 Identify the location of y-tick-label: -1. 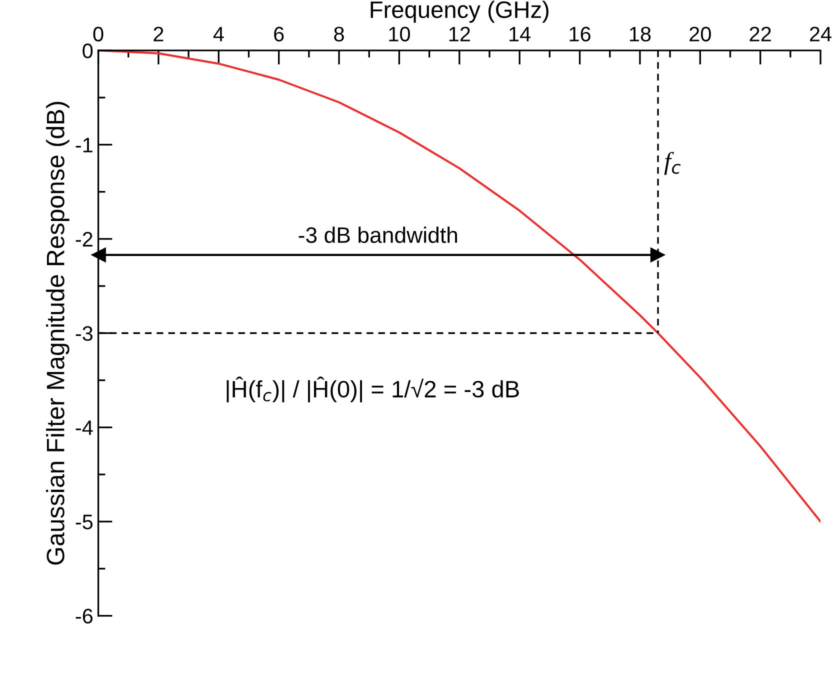
(84, 145).